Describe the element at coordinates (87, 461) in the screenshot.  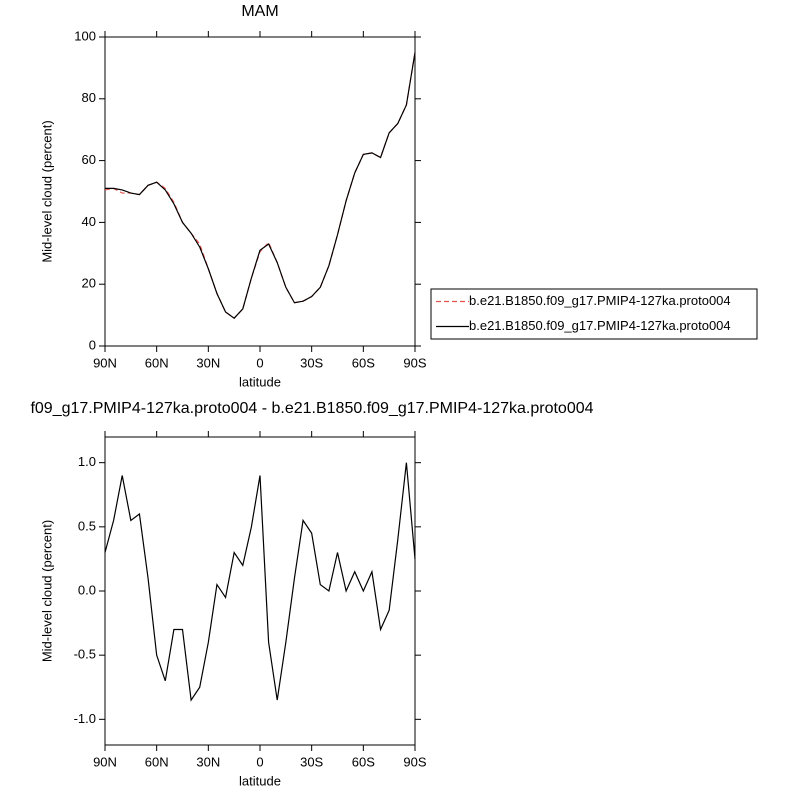
I see `y-tick-label: 1.0` at that location.